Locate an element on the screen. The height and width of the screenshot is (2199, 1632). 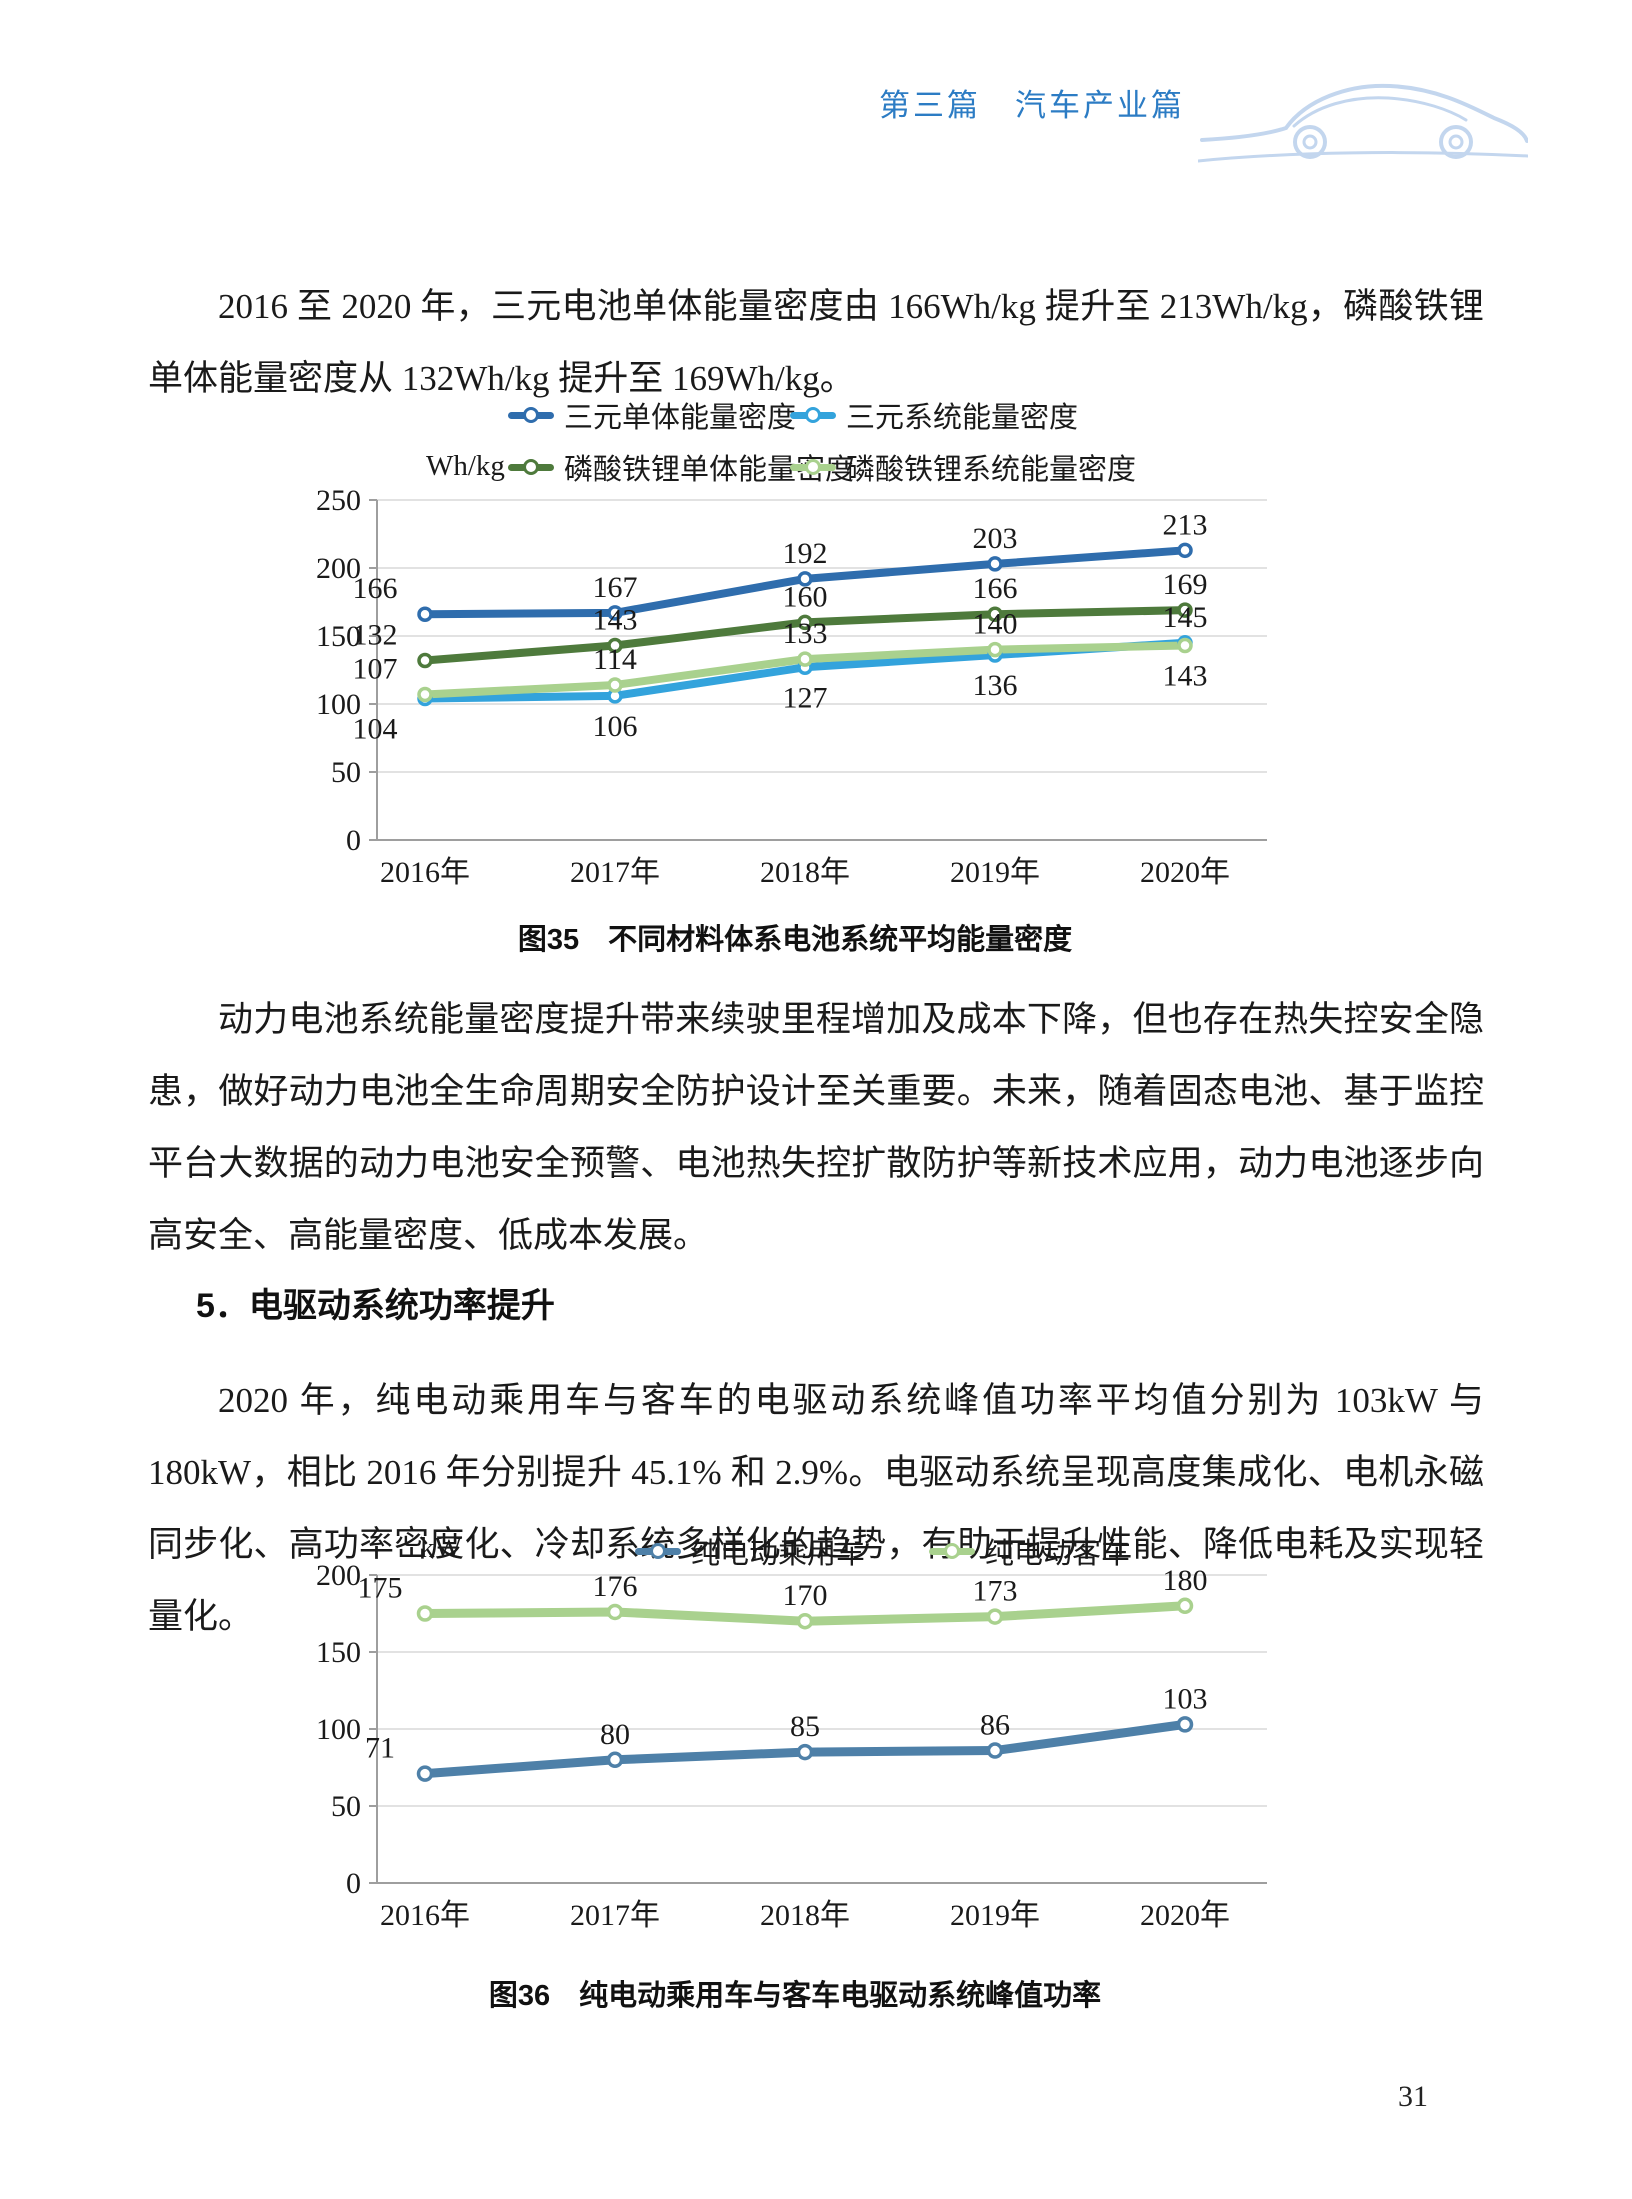
legend-item-ternary-cell: 三元单体能量密度 is located at coordinates (652, 415).